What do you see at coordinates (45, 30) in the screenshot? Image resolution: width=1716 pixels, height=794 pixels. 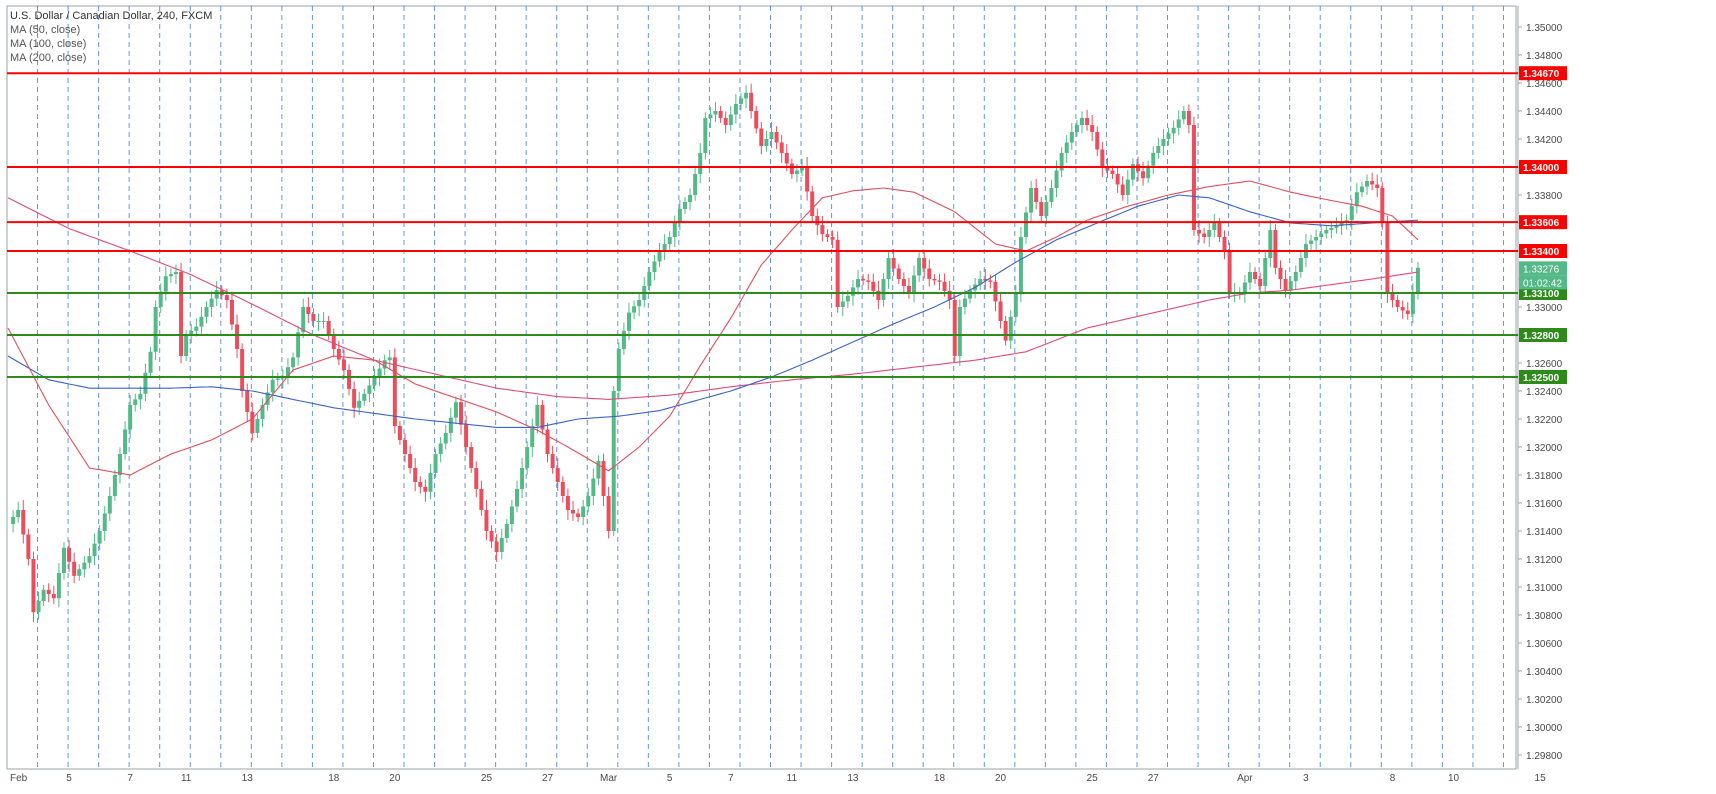 I see `legend-ma50: MA (50, close)` at bounding box center [45, 30].